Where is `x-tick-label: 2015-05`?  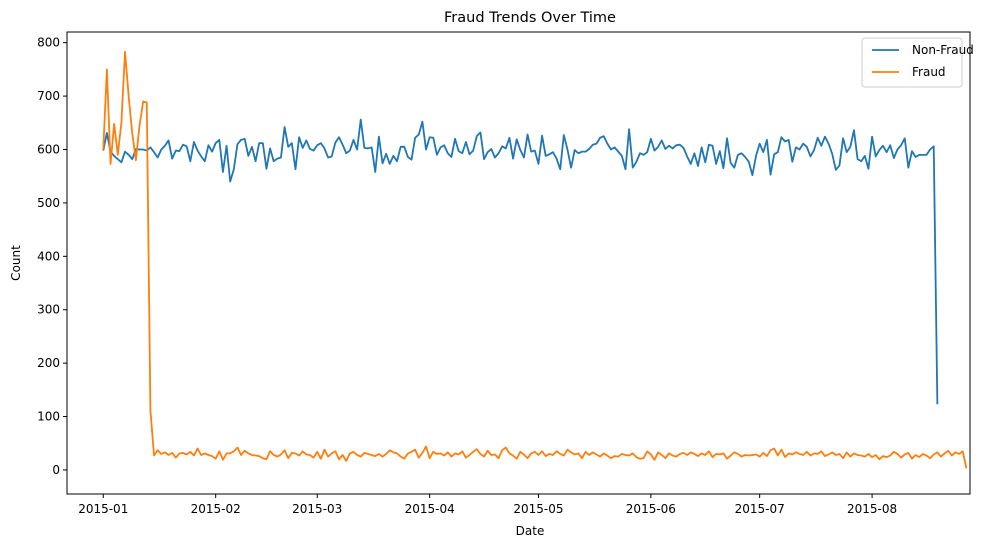 x-tick-label: 2015-05 is located at coordinates (538, 509).